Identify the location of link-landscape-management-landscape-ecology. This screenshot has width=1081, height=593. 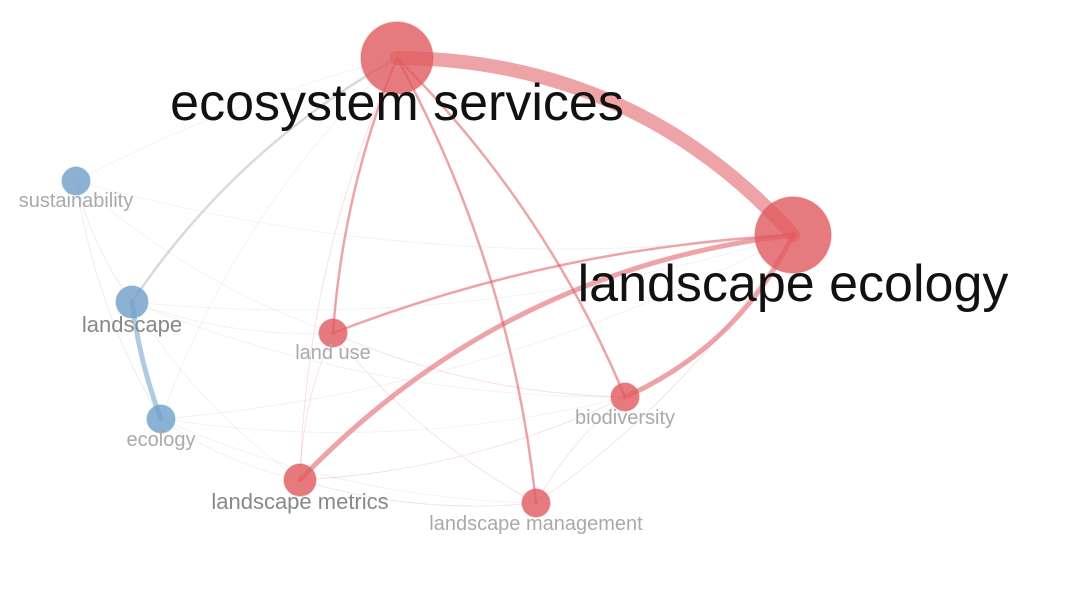
(664, 369).